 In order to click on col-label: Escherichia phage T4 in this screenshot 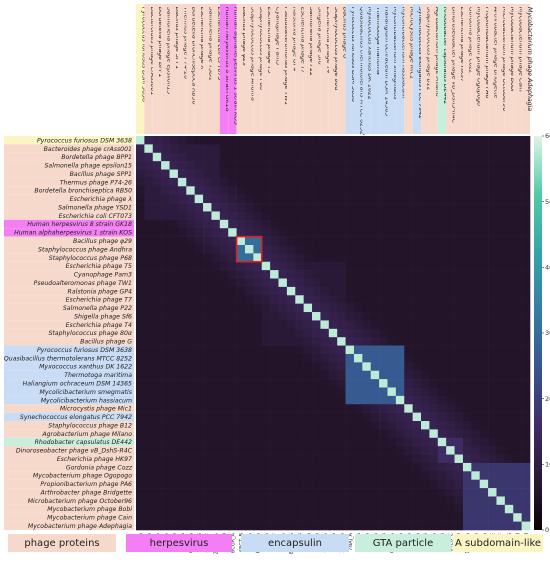, I will do `click(328, 40)`.